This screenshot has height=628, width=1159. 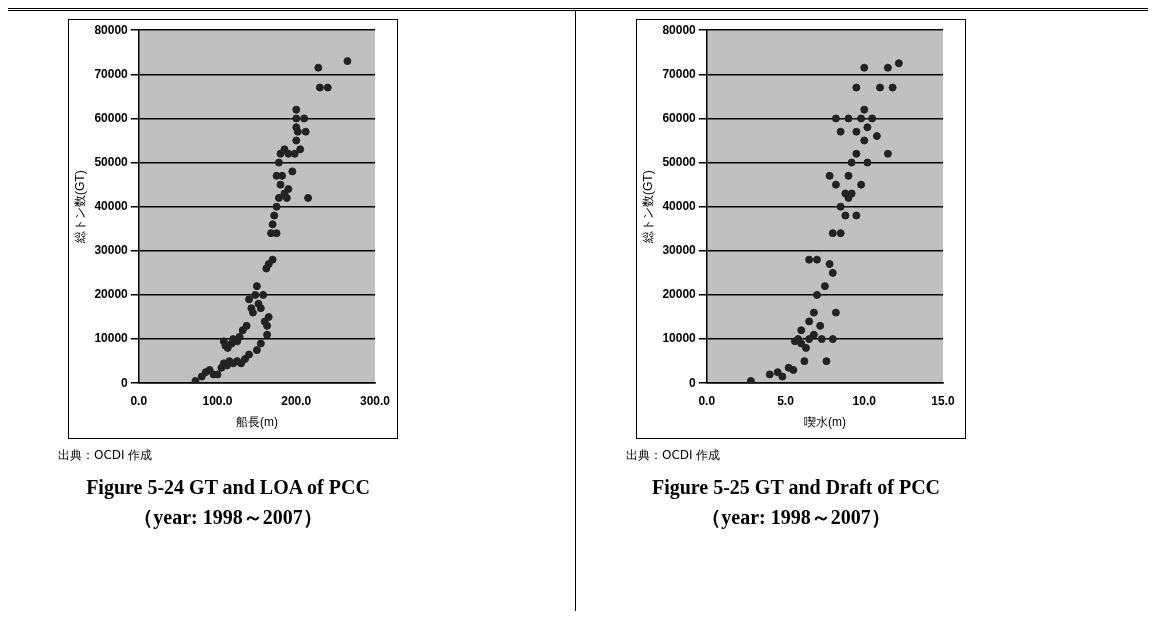 I want to click on x-tick-label: 100.0, so click(x=217, y=400).